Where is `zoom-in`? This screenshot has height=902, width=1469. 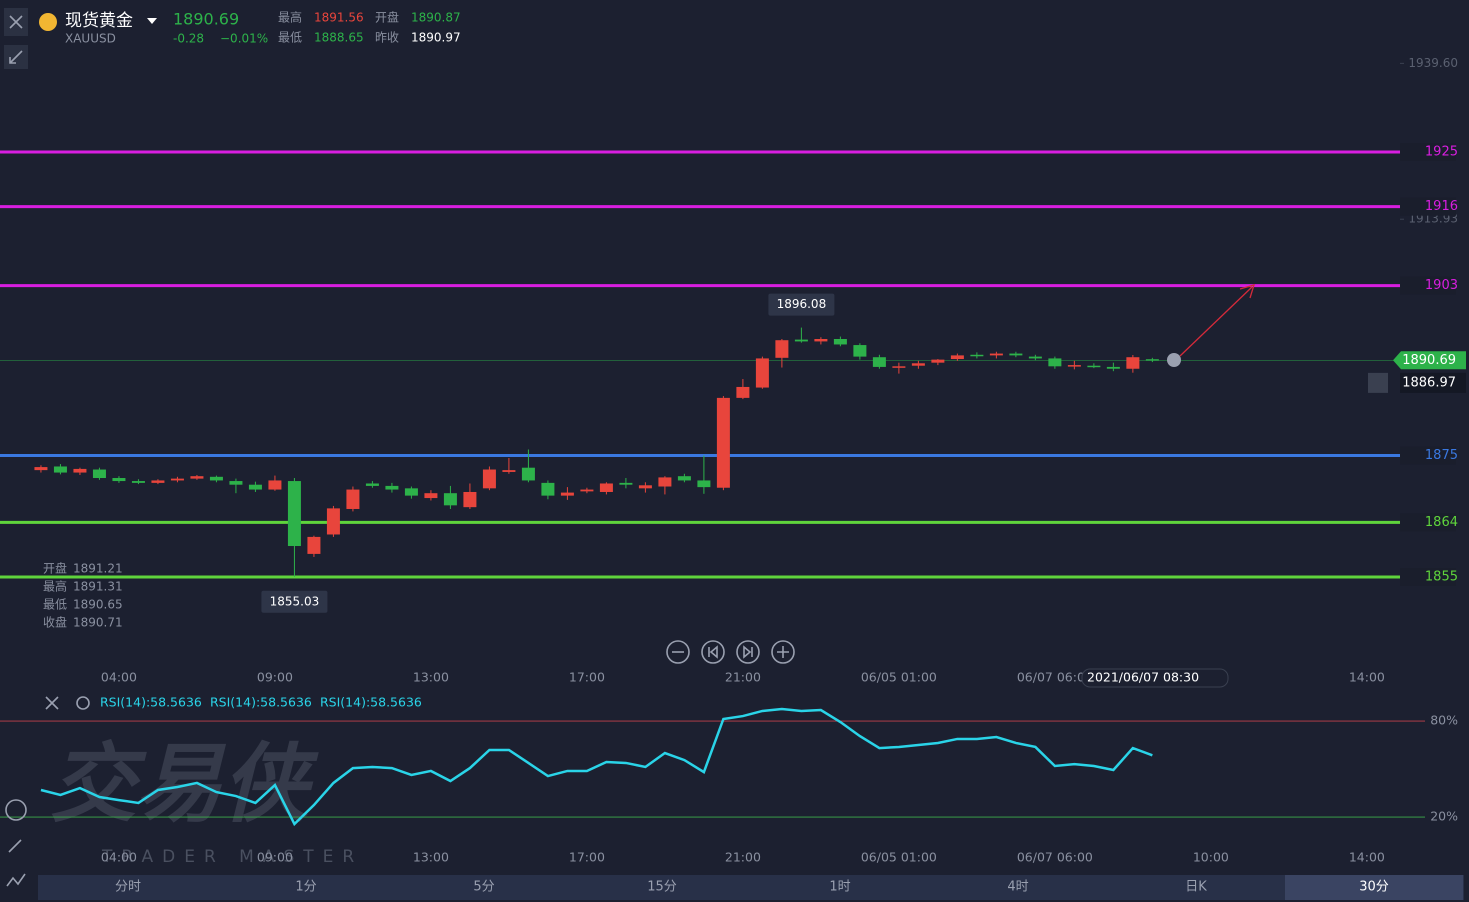 zoom-in is located at coordinates (783, 652).